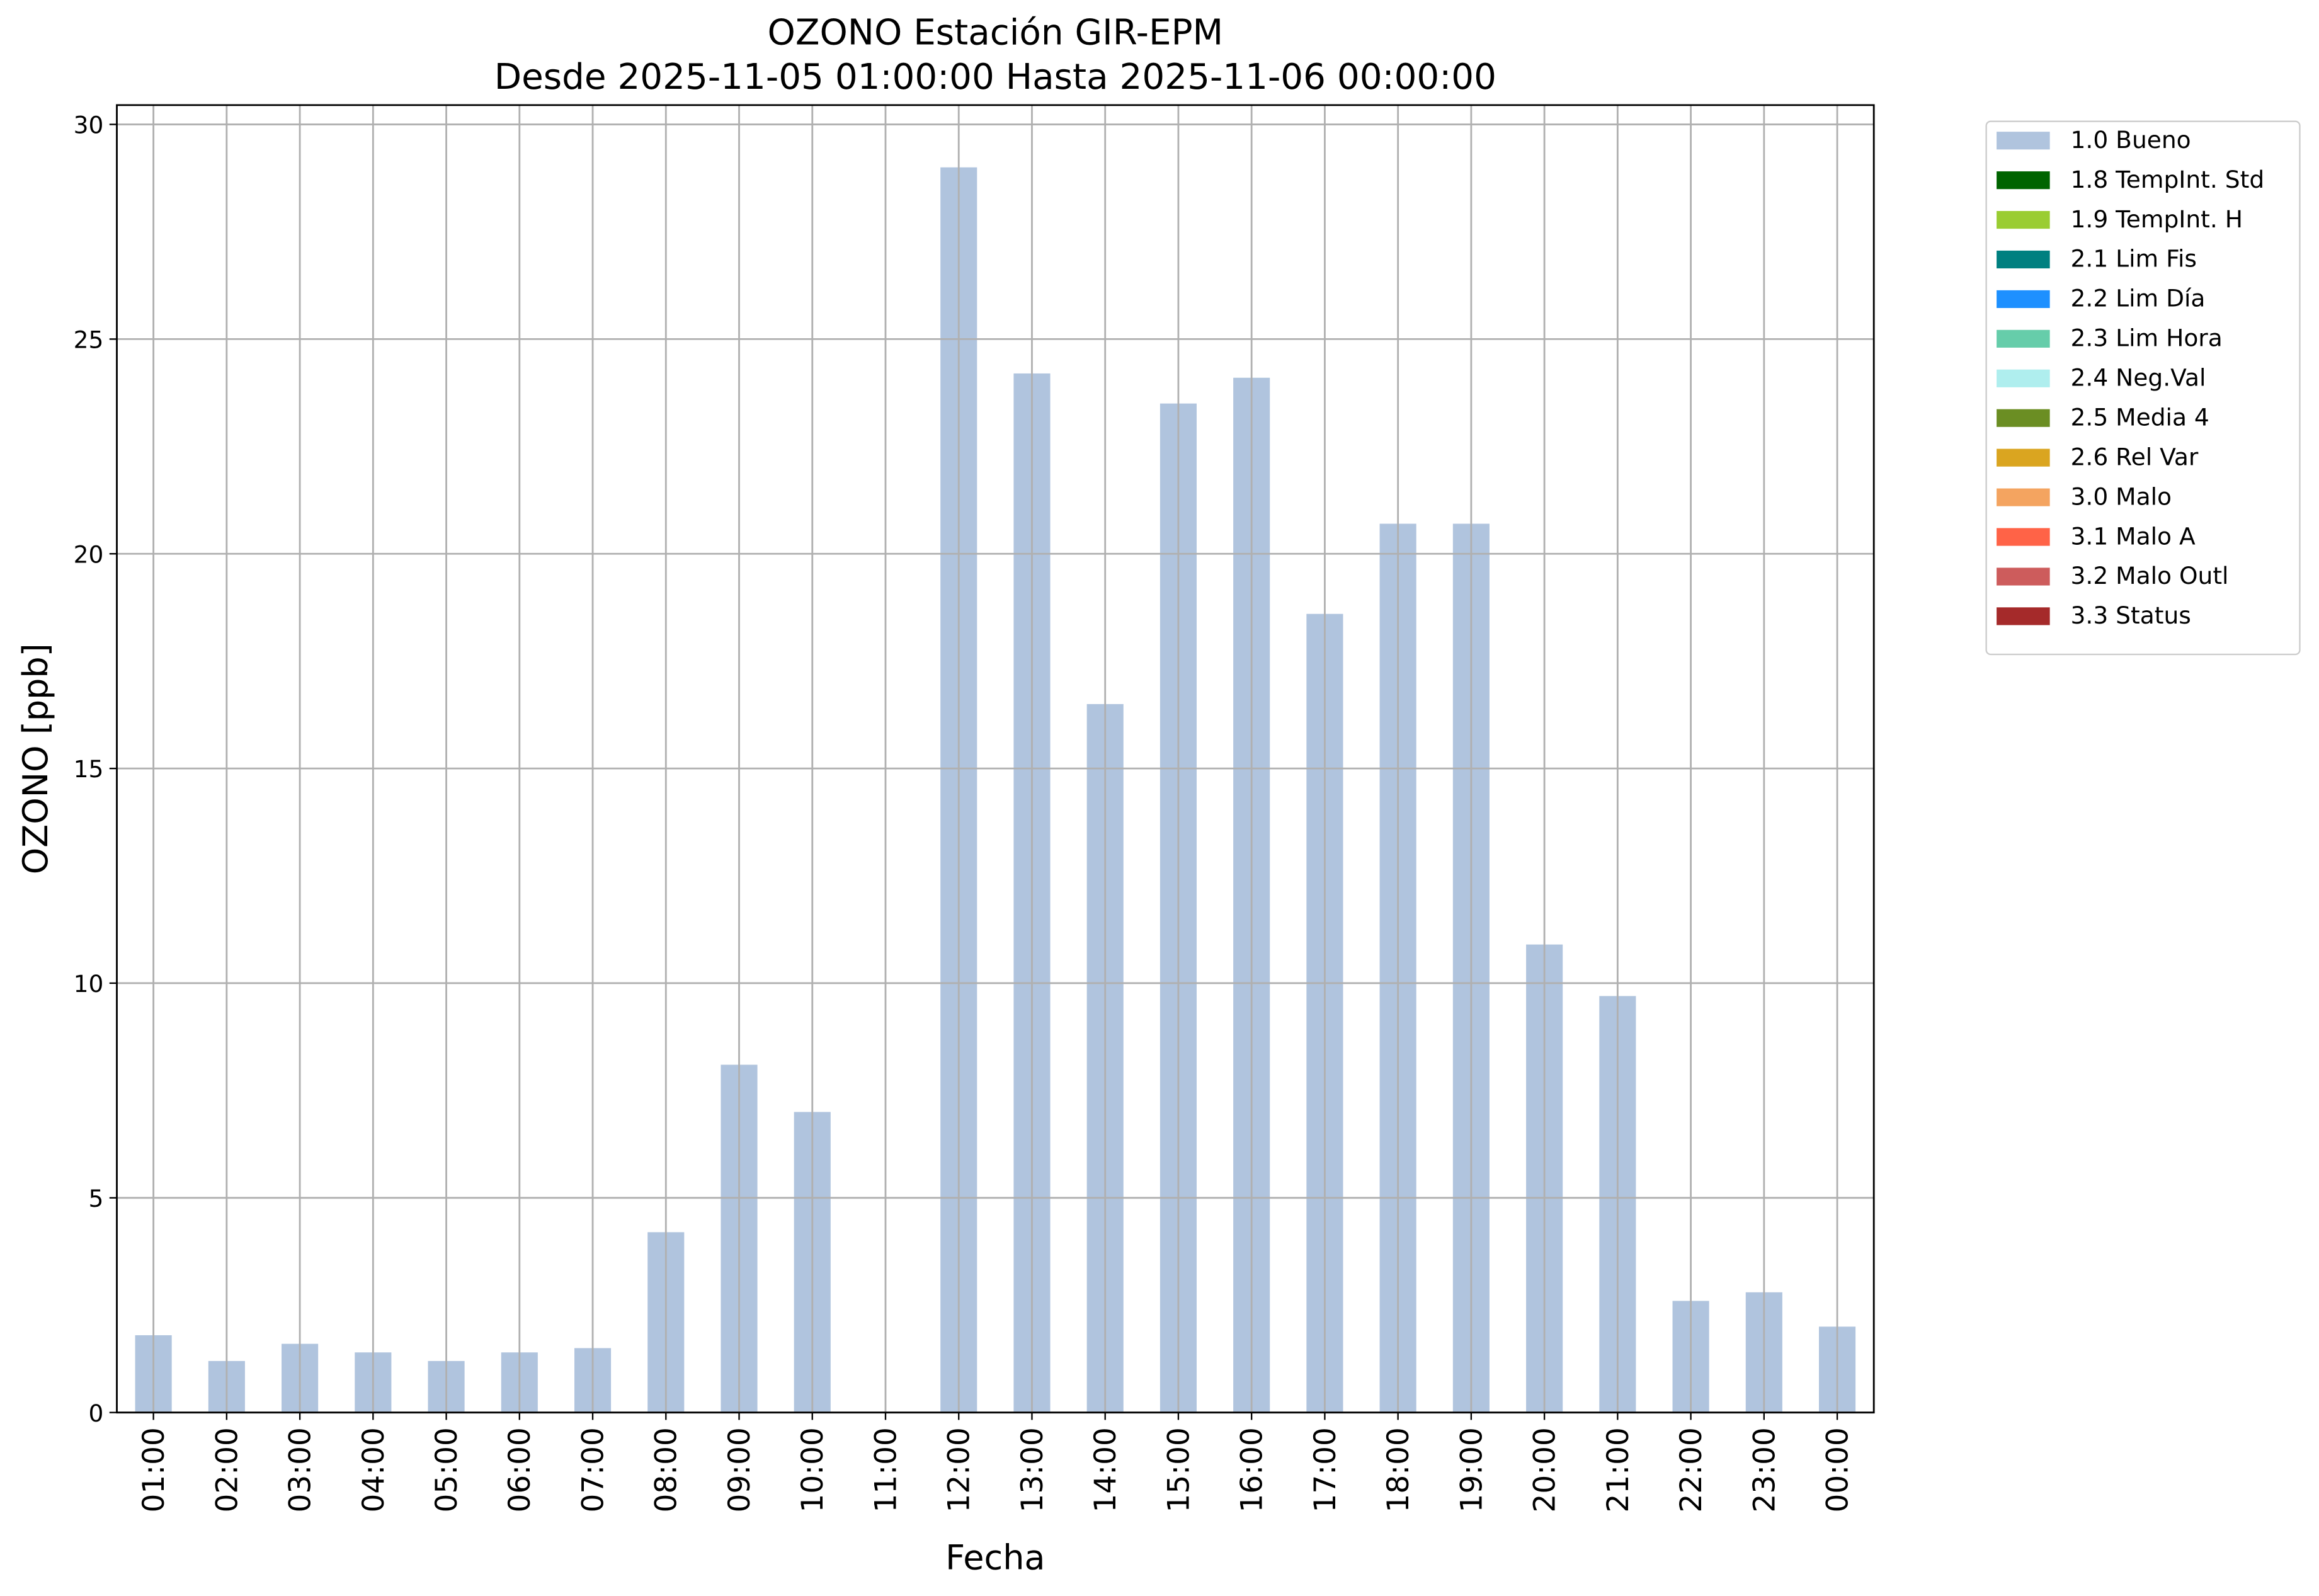 Image resolution: width=2319 pixels, height=1596 pixels. What do you see at coordinates (447, 1469) in the screenshot?
I see `x-tick-label: 05:00` at bounding box center [447, 1469].